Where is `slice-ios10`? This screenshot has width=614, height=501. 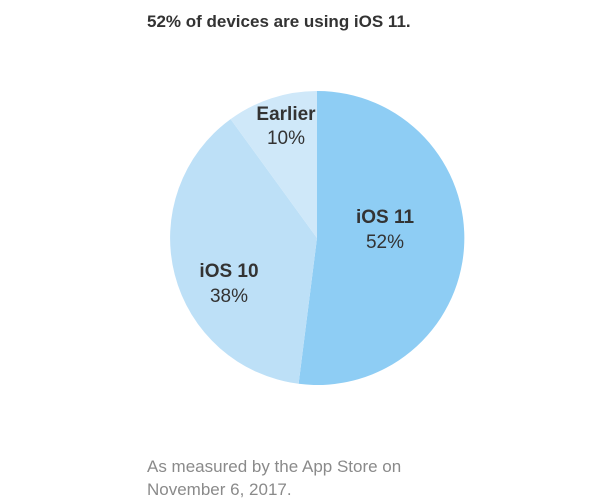
slice-ios10 is located at coordinates (243, 251).